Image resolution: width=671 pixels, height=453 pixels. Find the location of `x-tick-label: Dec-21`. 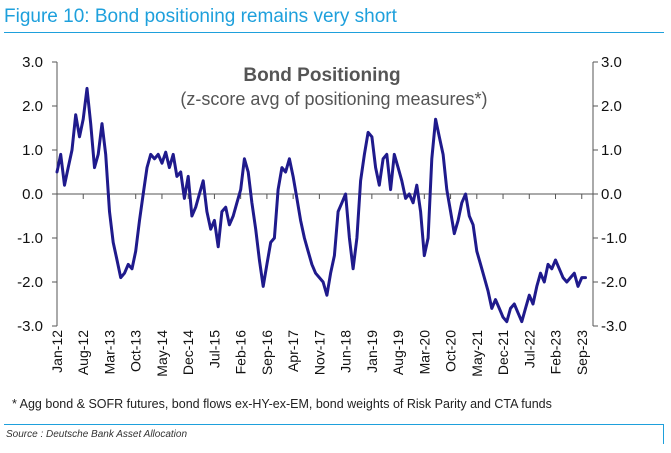

x-tick-label: Dec-21 is located at coordinates (503, 352).